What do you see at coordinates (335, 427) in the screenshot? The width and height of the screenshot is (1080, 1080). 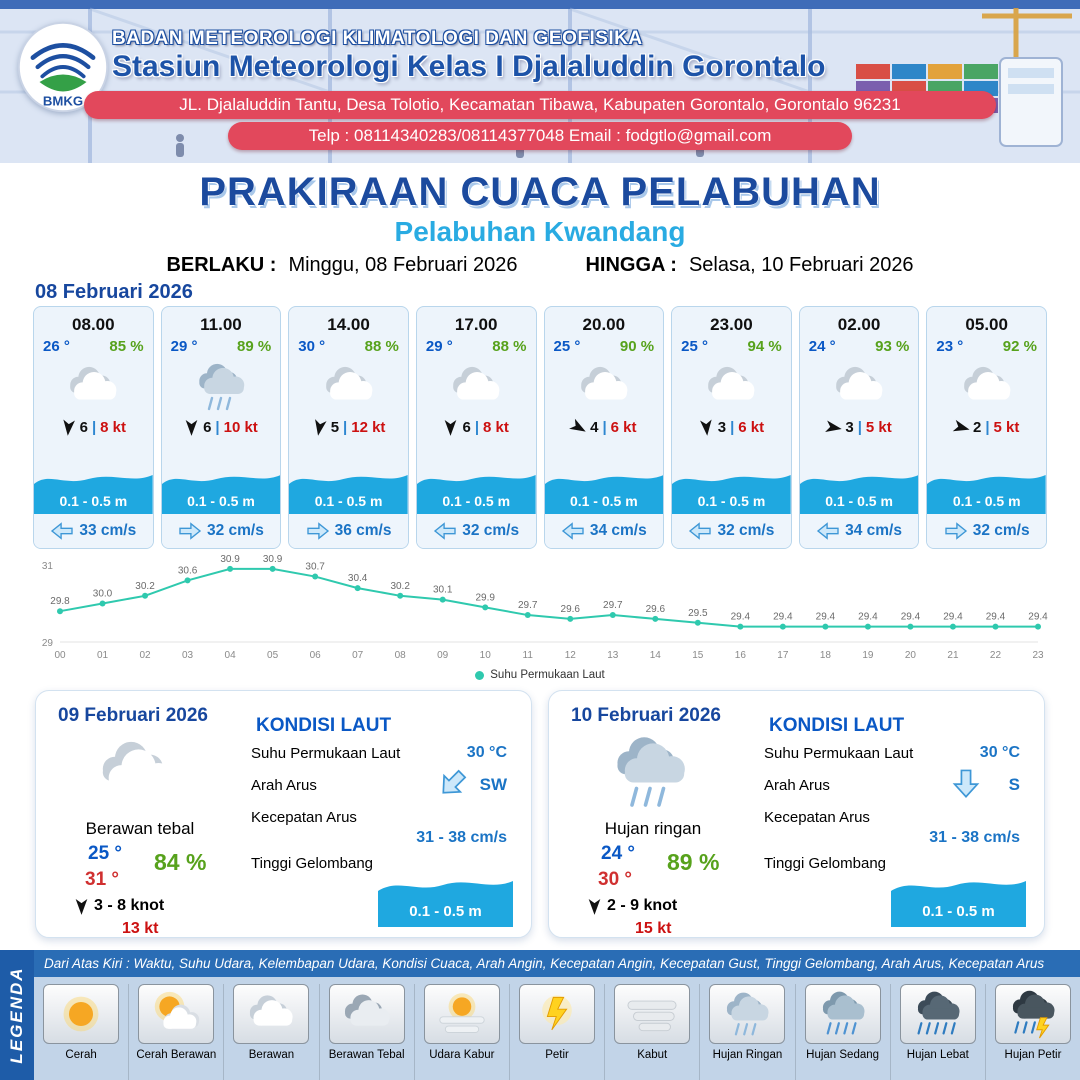 I see `wind-force: 5` at bounding box center [335, 427].